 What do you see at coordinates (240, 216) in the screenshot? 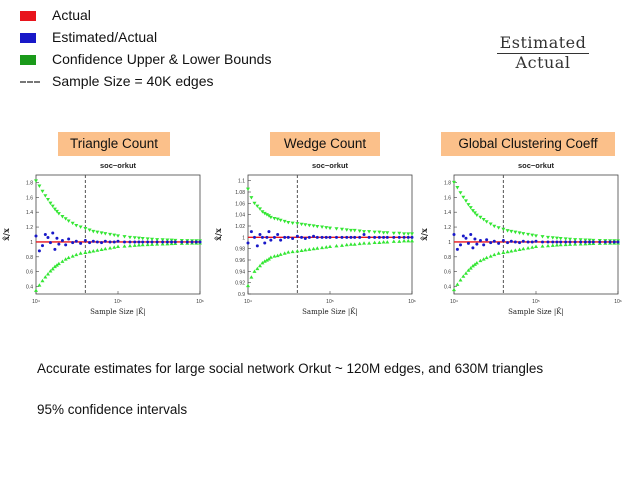
I see `y-tick-label: 1.04` at bounding box center [240, 216].